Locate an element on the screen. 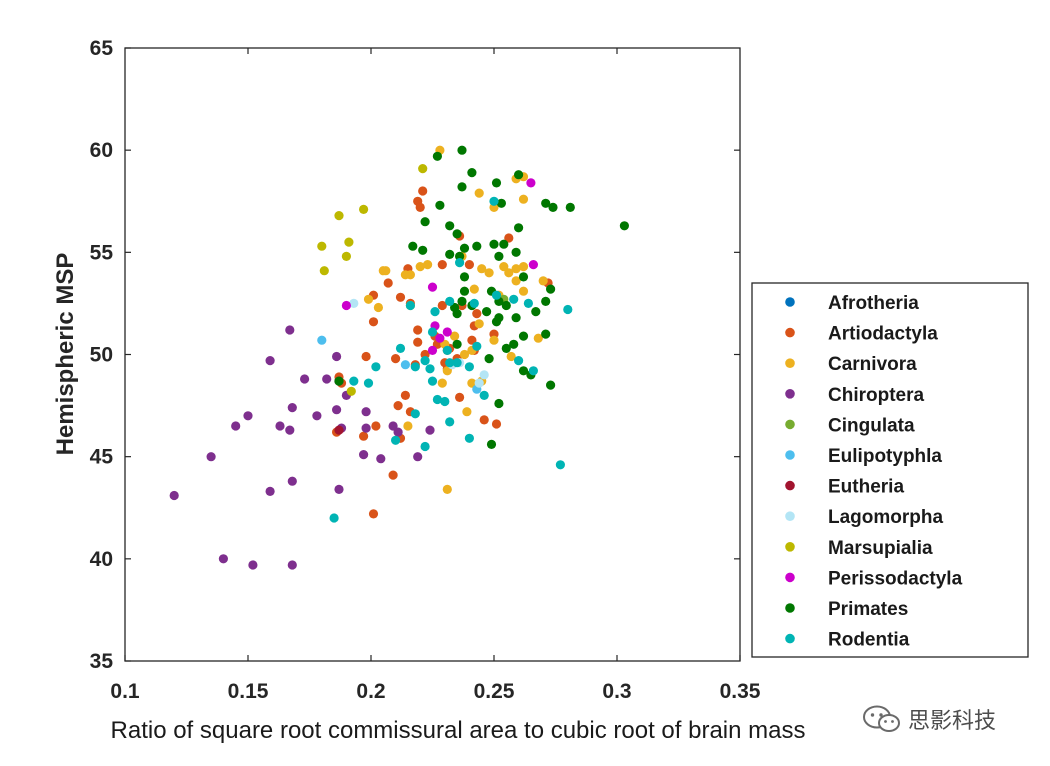  x-tick-label: 0.35 is located at coordinates (740, 691).